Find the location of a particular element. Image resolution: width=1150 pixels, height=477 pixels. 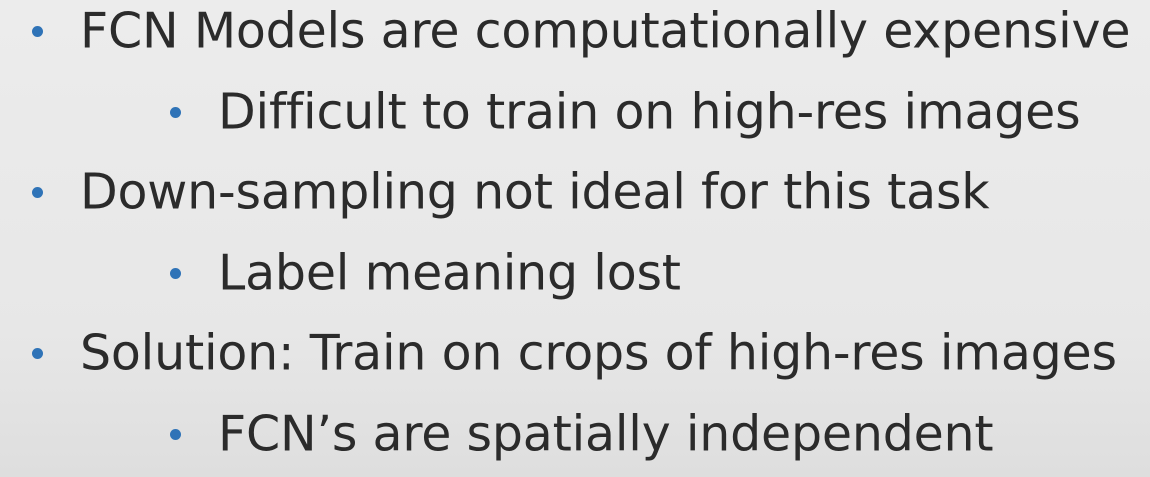

sub-bullet-text: Label meaning lost is located at coordinates (449, 273).